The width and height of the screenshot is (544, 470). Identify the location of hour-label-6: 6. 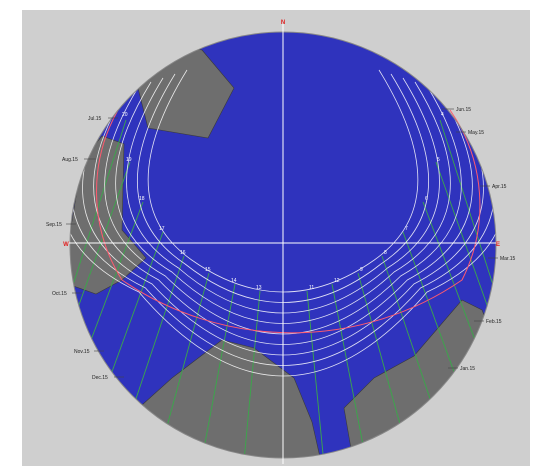
(426, 199).